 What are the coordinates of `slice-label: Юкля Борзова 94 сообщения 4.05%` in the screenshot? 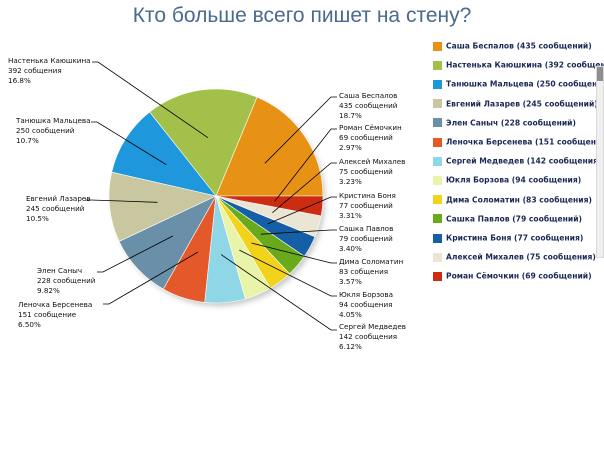 It's located at (366, 305).